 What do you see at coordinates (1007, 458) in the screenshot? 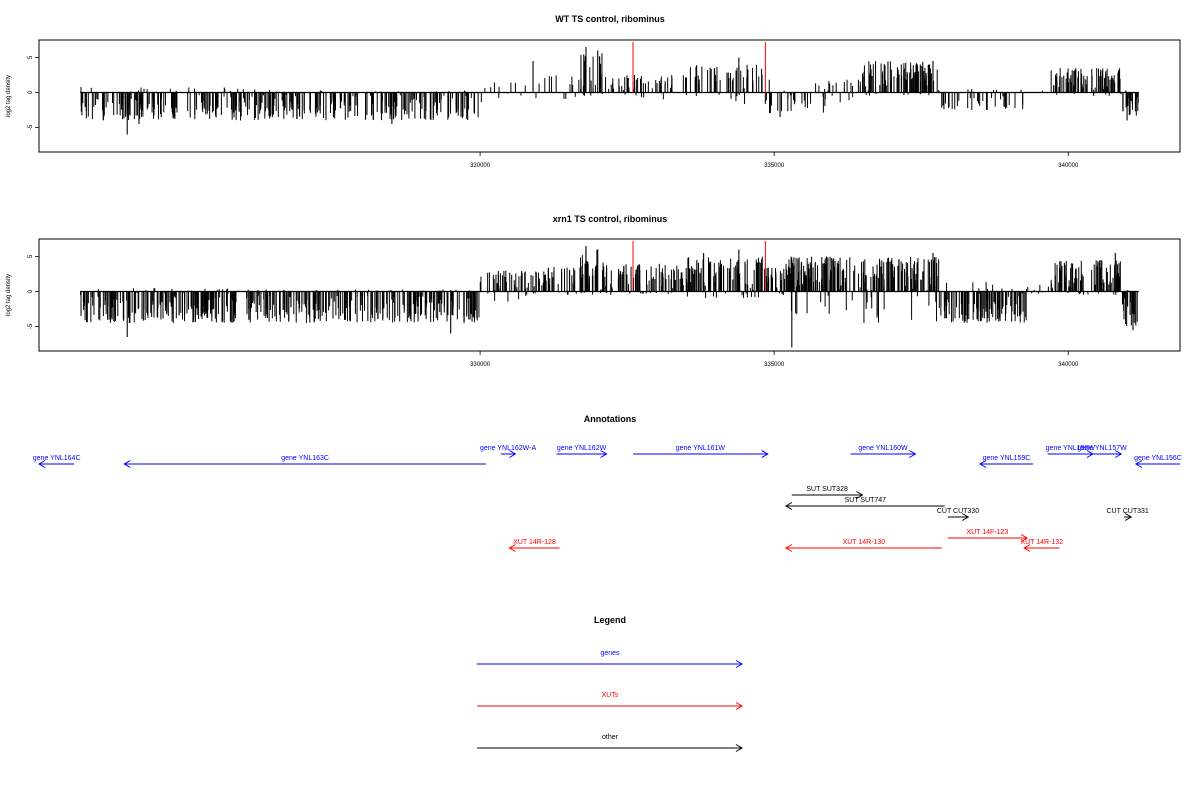
I see `annotation-feature-label: gene YNL159C` at bounding box center [1007, 458].